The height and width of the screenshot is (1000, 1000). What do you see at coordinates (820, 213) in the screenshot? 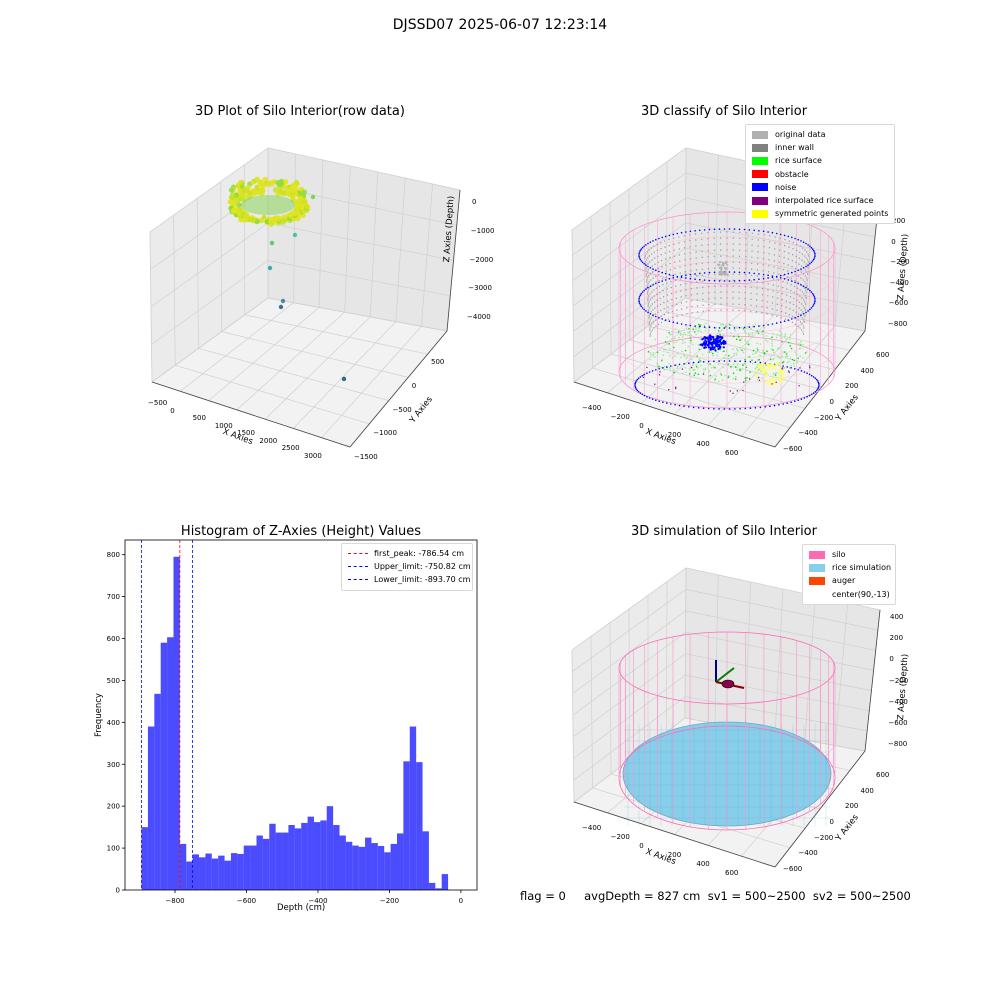
I see `legend-entry: symmetric generated points` at bounding box center [820, 213].